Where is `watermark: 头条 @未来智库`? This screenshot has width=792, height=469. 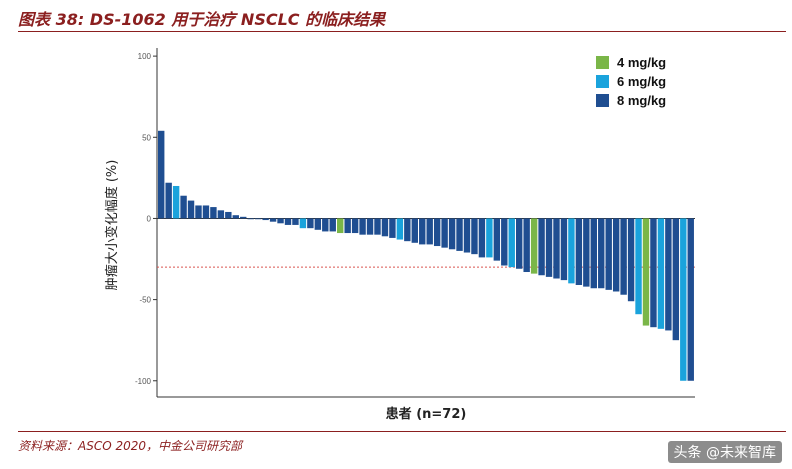 watermark: 头条 @未来智库 is located at coordinates (724, 452).